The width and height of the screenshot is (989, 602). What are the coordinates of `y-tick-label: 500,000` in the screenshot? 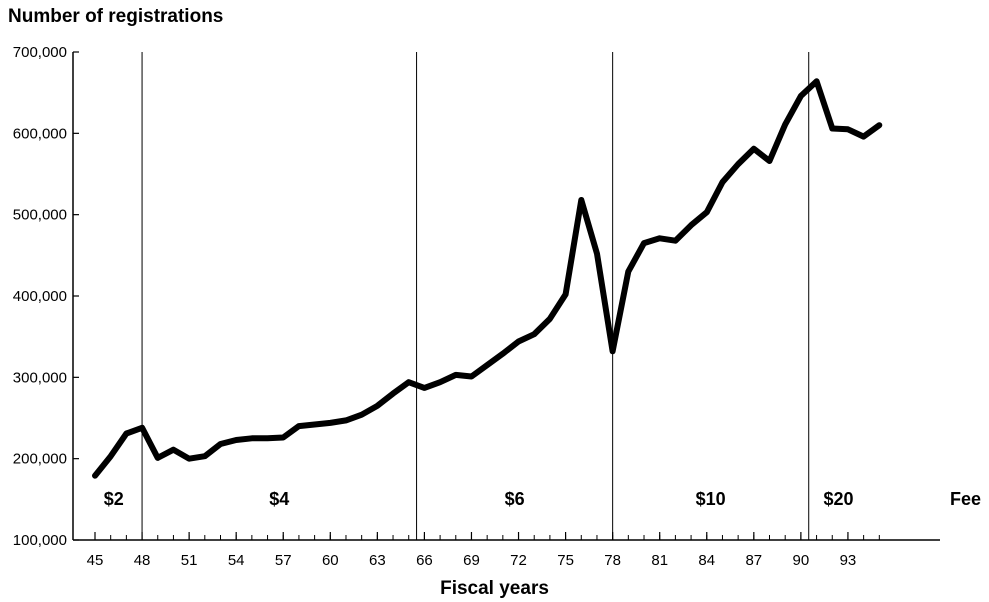 It's located at (40, 215).